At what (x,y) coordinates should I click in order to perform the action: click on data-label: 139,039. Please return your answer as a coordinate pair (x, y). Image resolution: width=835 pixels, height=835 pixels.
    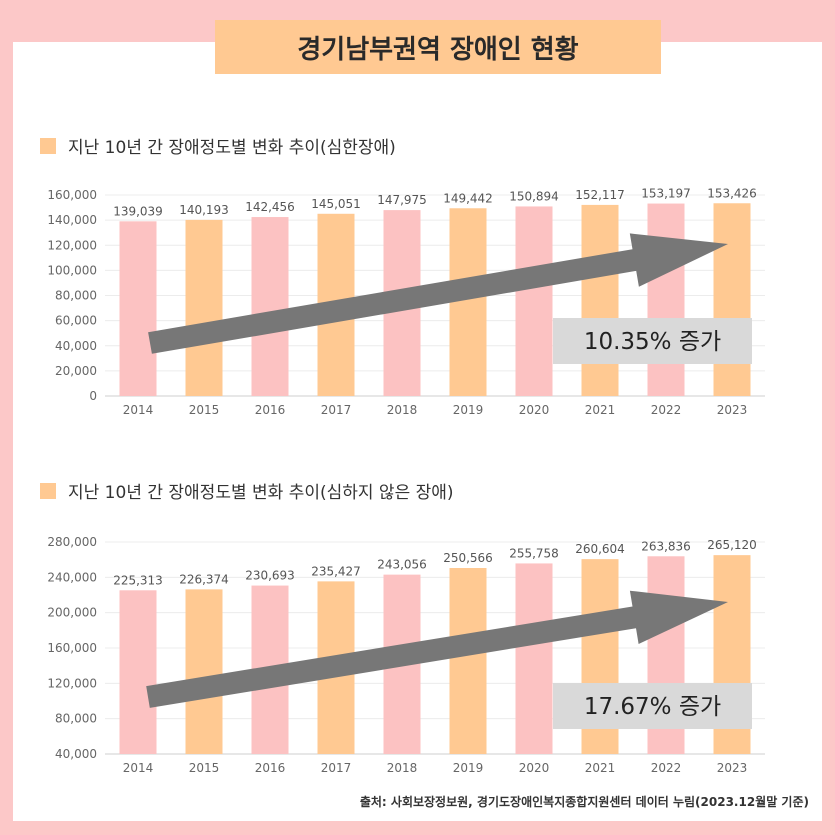
    Looking at the image, I should click on (138, 211).